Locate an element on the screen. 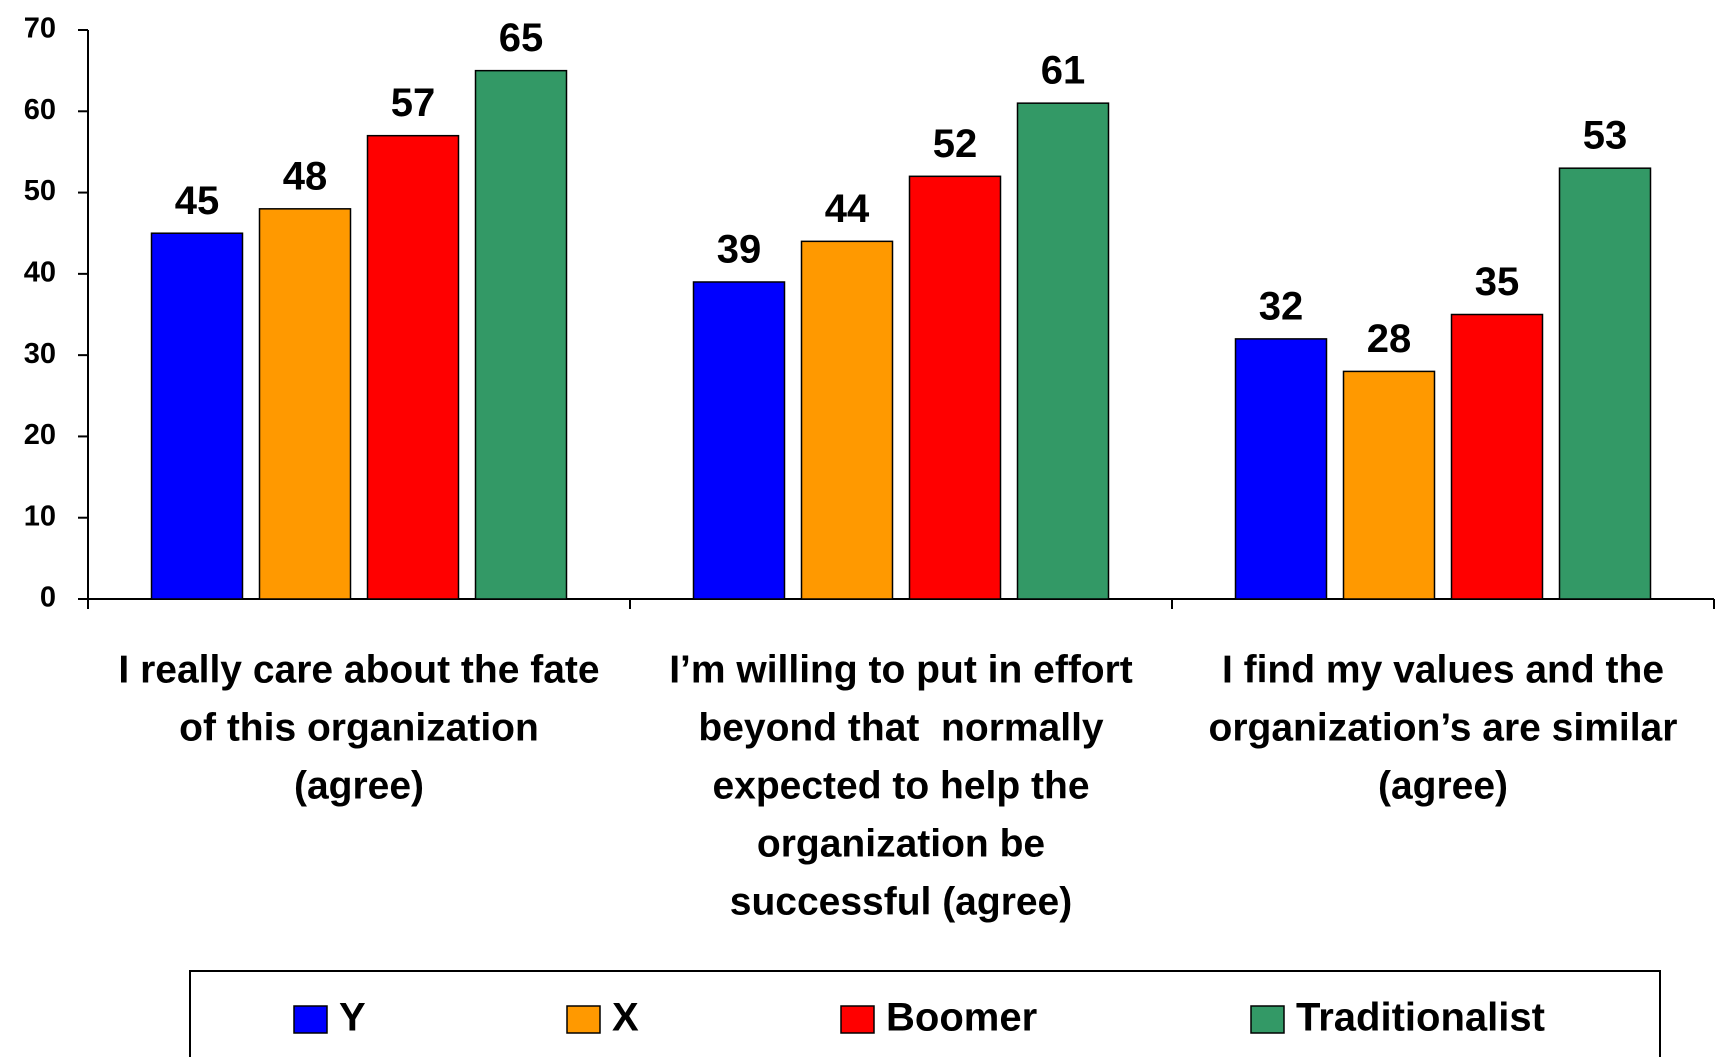 Image resolution: width=1721 pixels, height=1057 pixels. legend-label: Traditionalist is located at coordinates (1420, 1018).